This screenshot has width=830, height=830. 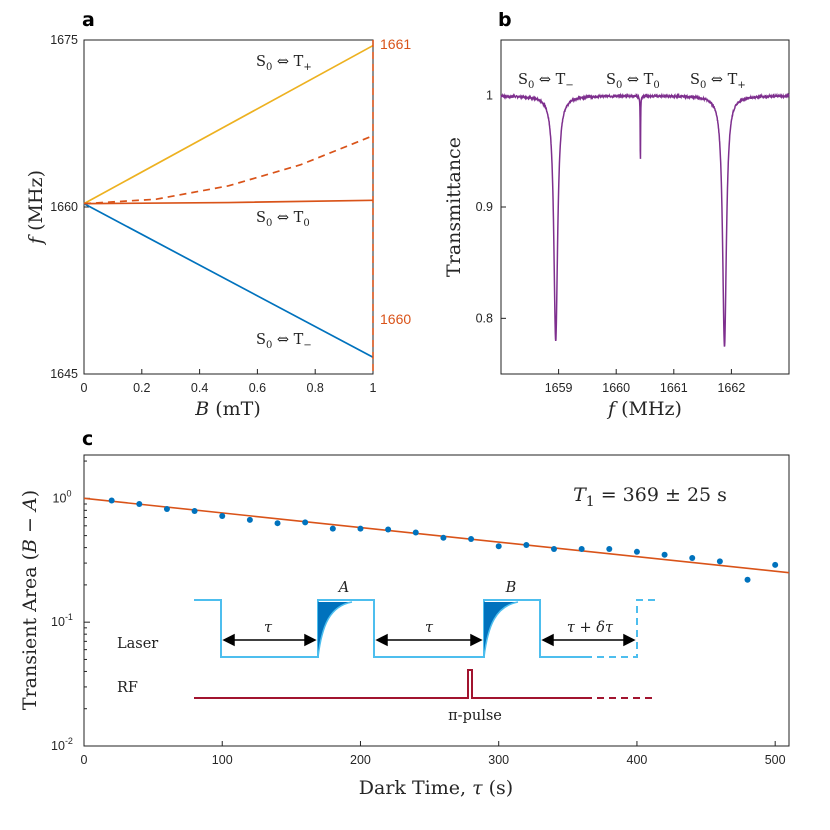 I want to click on rf-label: RF, so click(x=127, y=688).